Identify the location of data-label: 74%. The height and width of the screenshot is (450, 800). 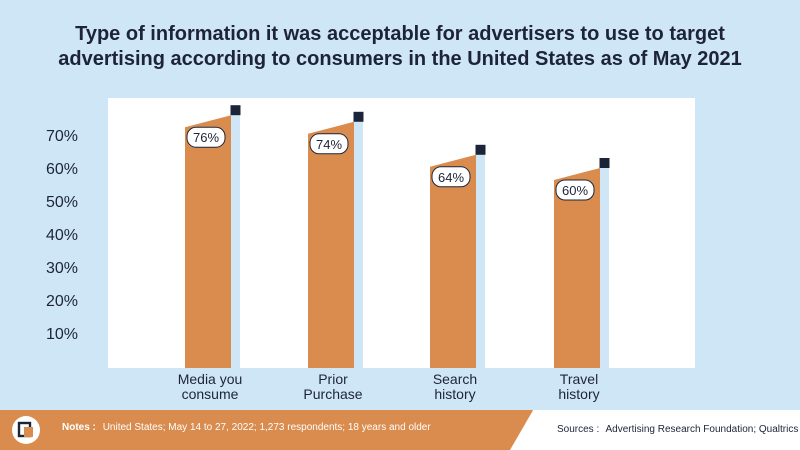
(329, 144).